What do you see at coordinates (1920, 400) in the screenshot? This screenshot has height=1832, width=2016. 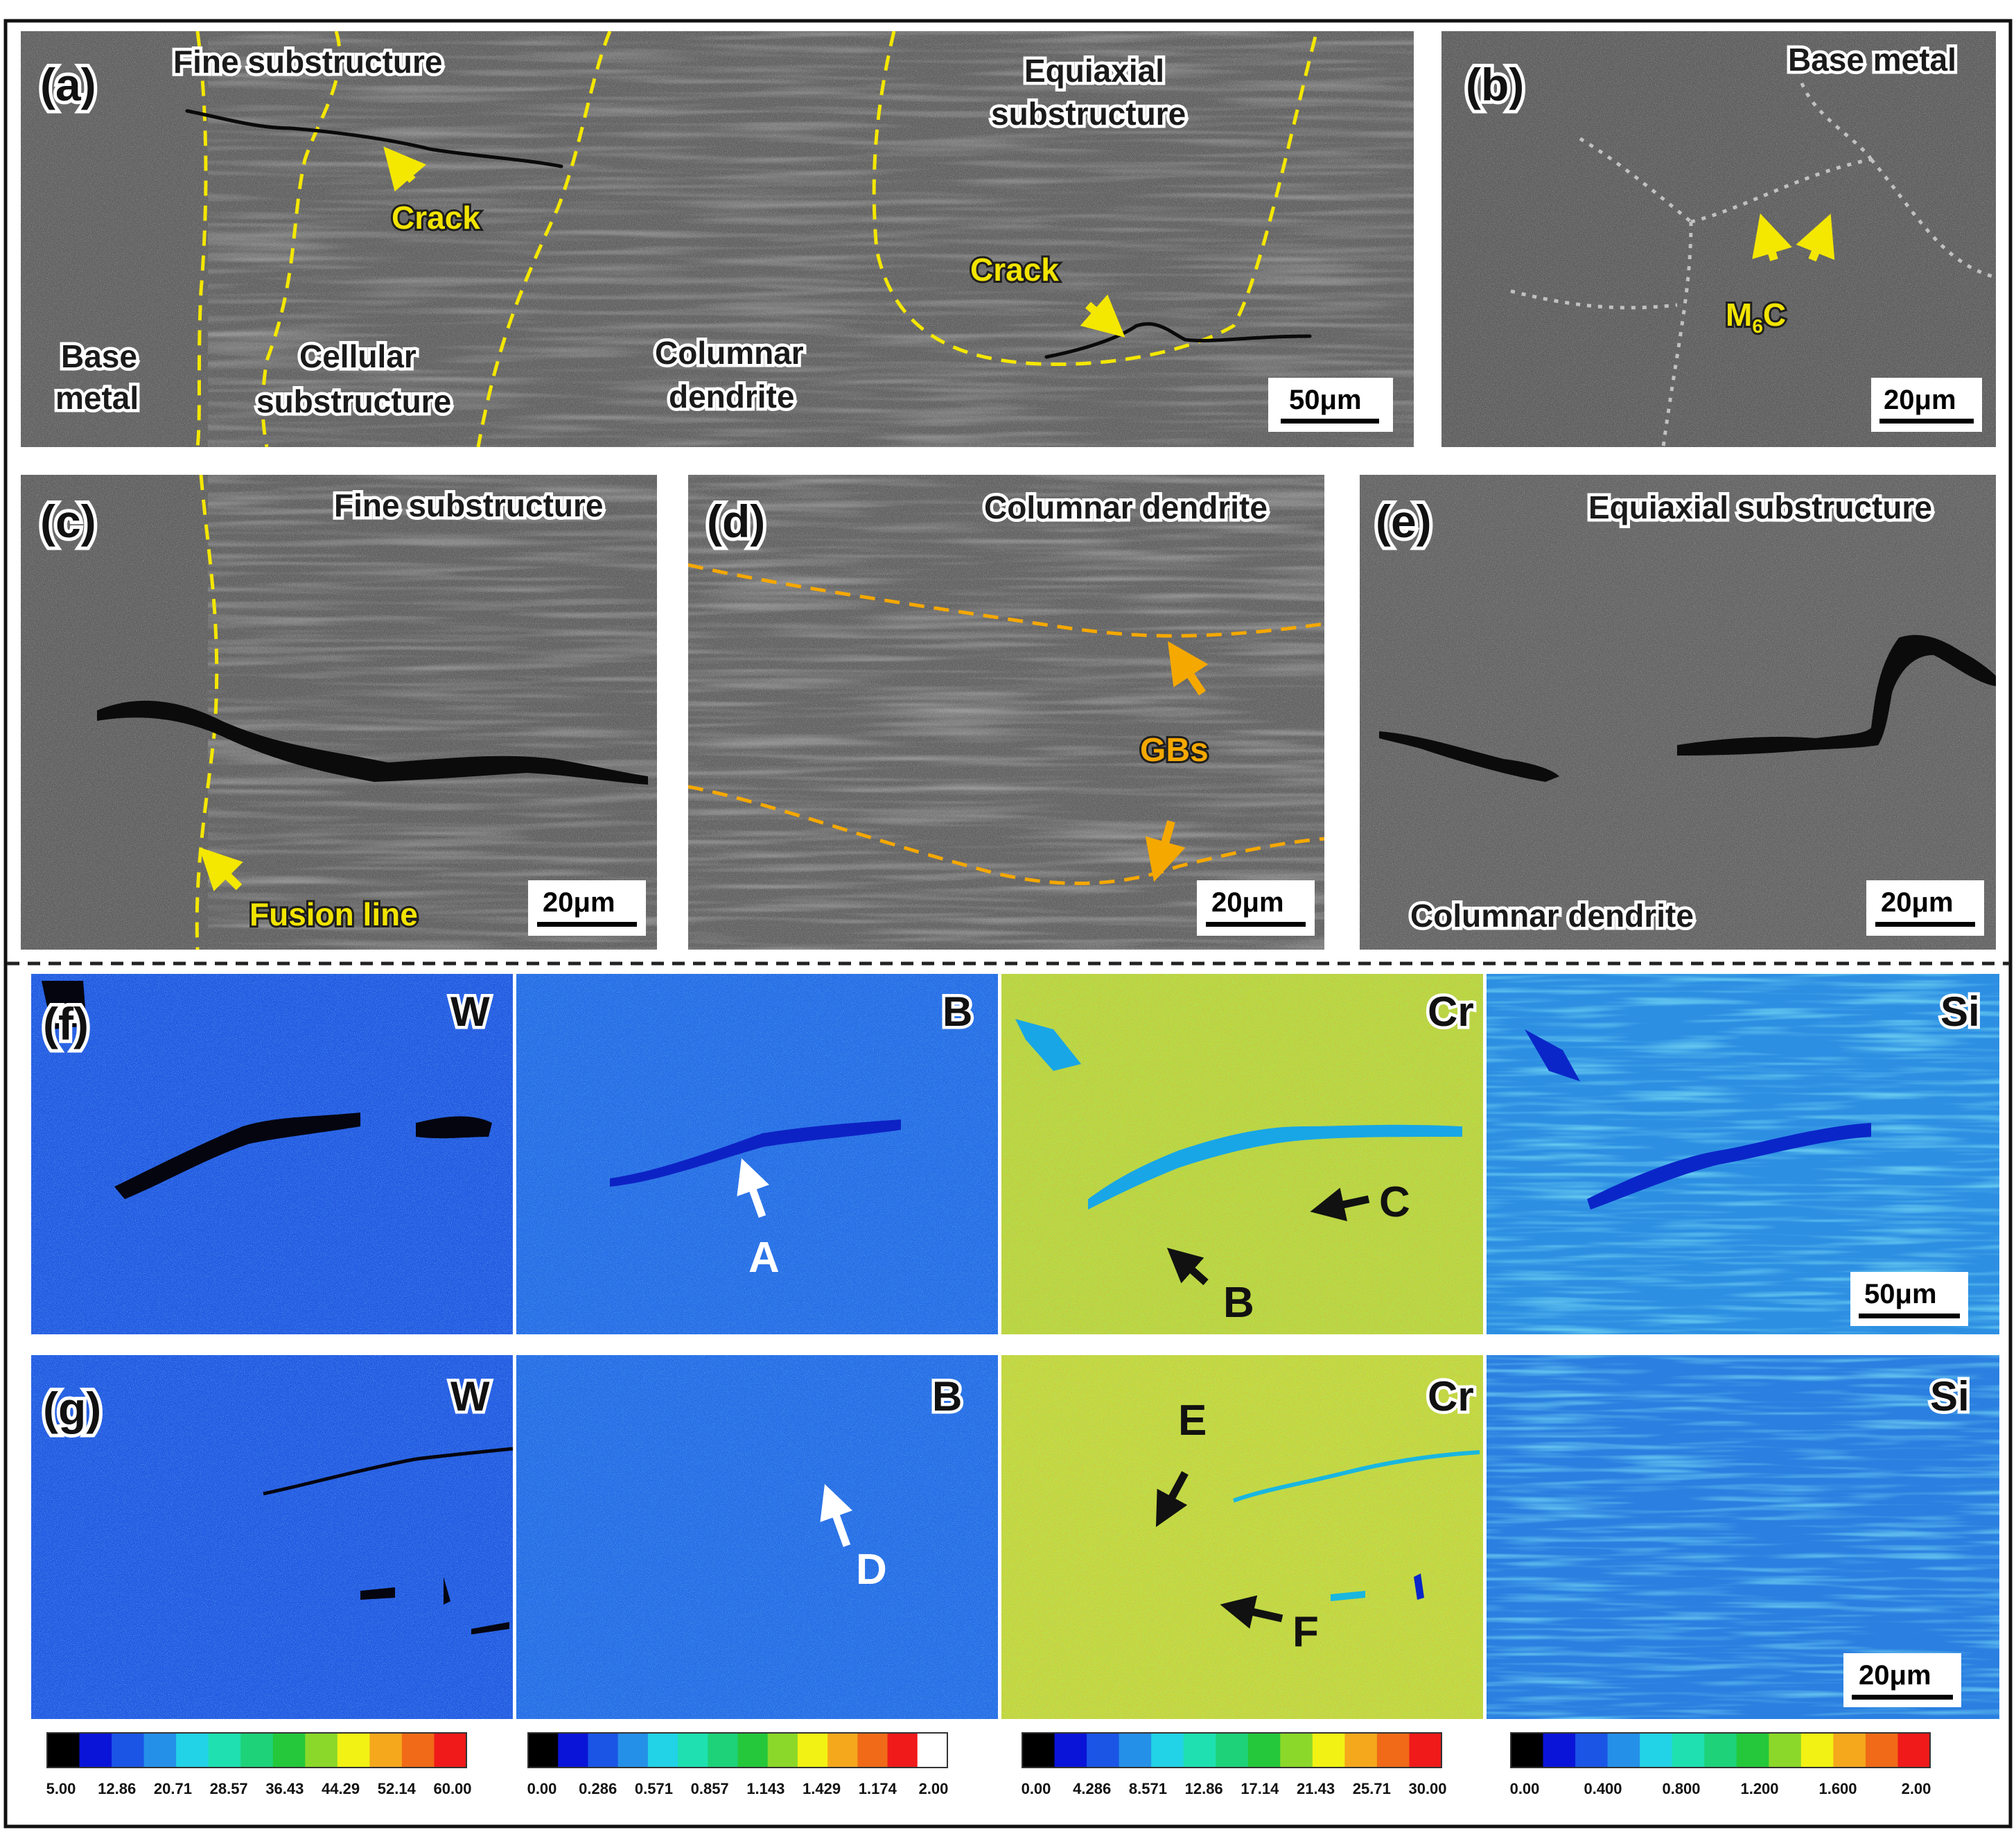 I see `scale-bar-b-label: 20μm` at bounding box center [1920, 400].